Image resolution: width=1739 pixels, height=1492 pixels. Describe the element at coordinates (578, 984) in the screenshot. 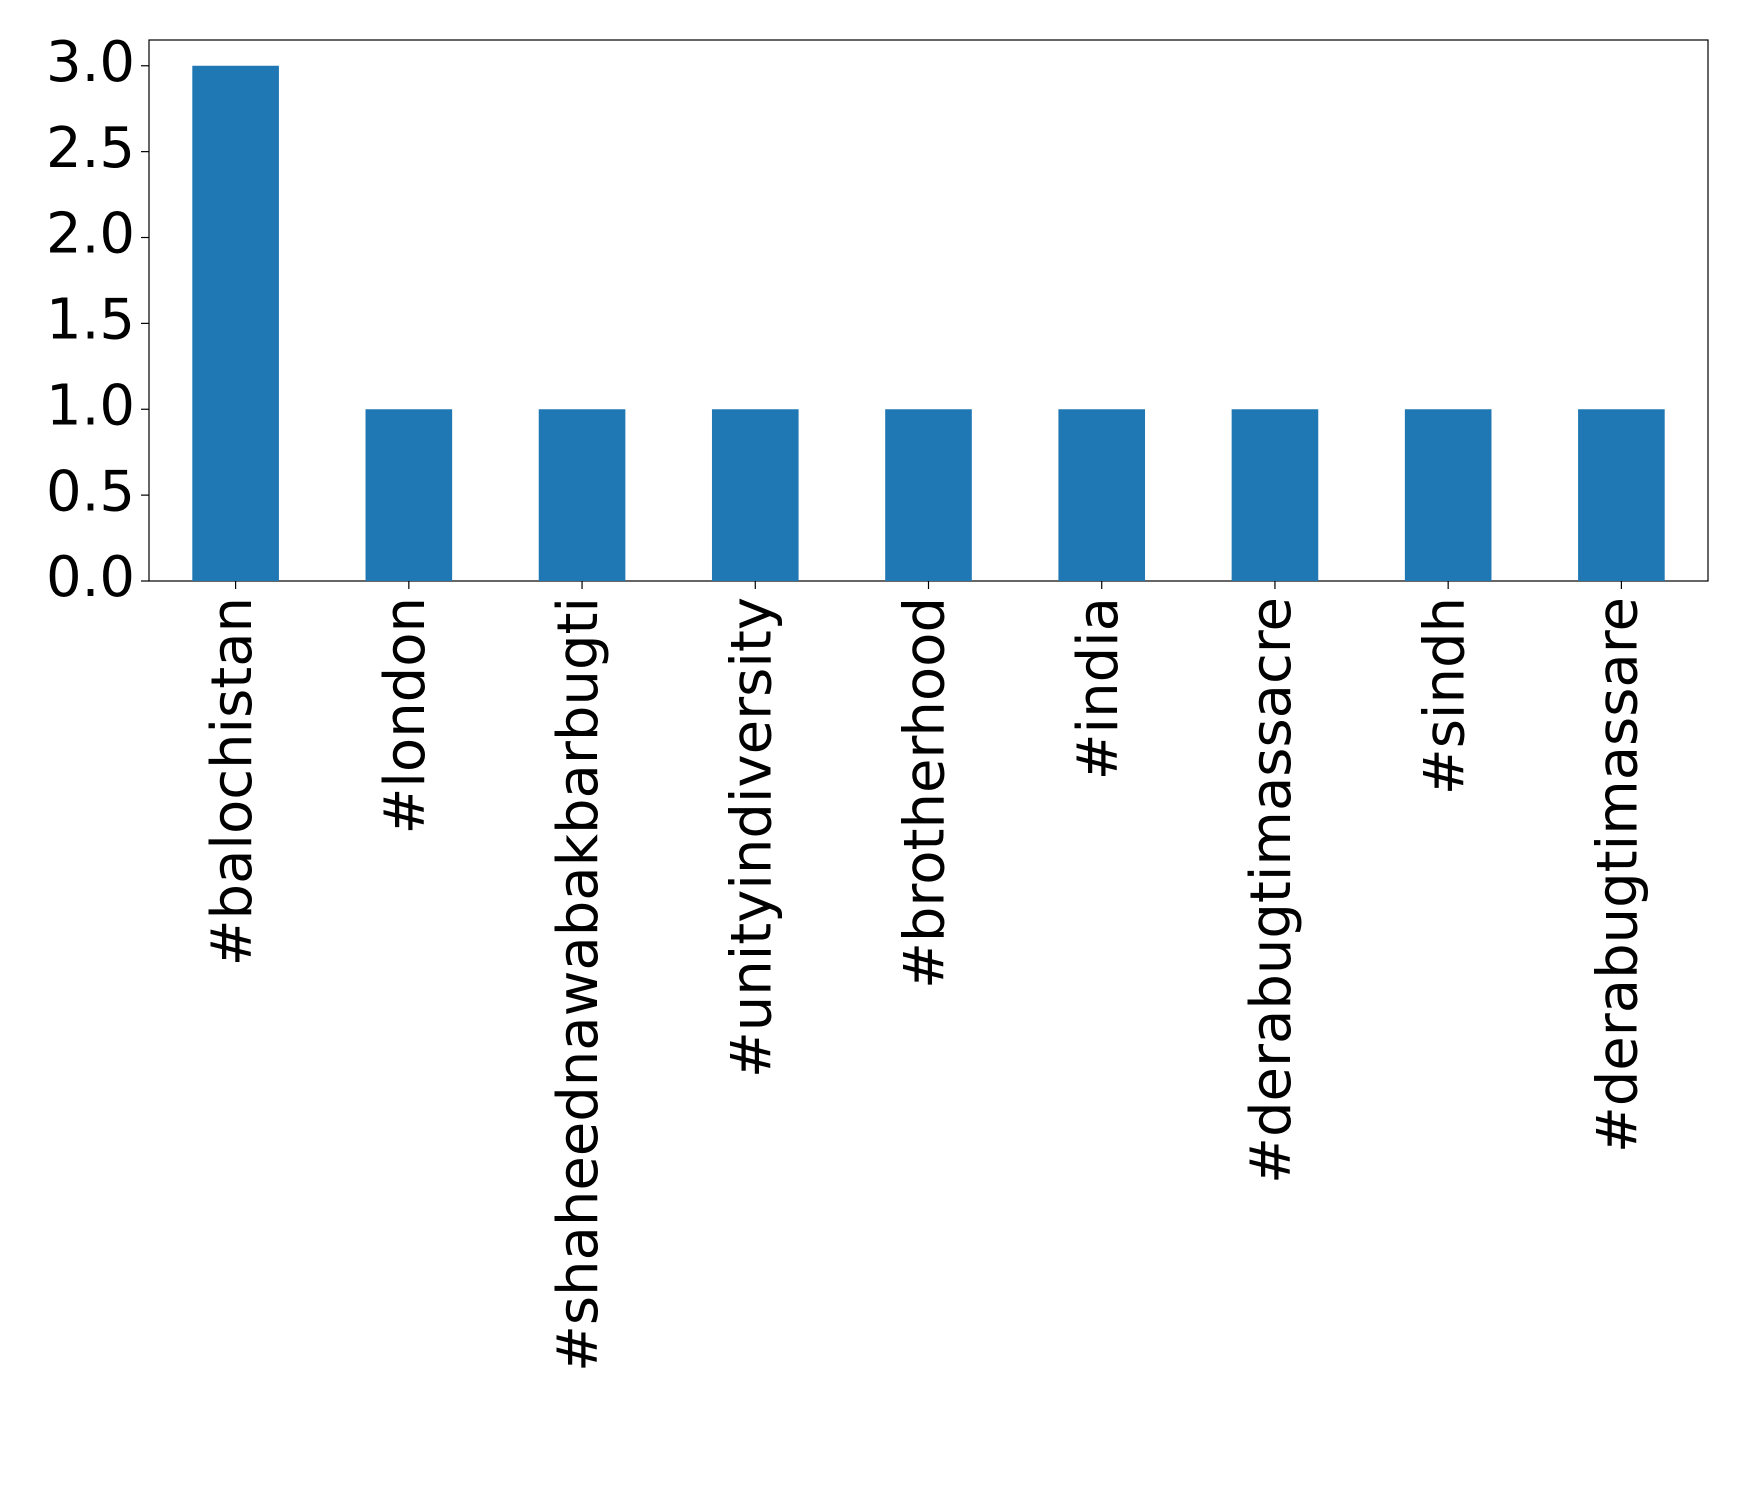

I see `x-tick-label: #shaheednawabakbarbugti` at that location.